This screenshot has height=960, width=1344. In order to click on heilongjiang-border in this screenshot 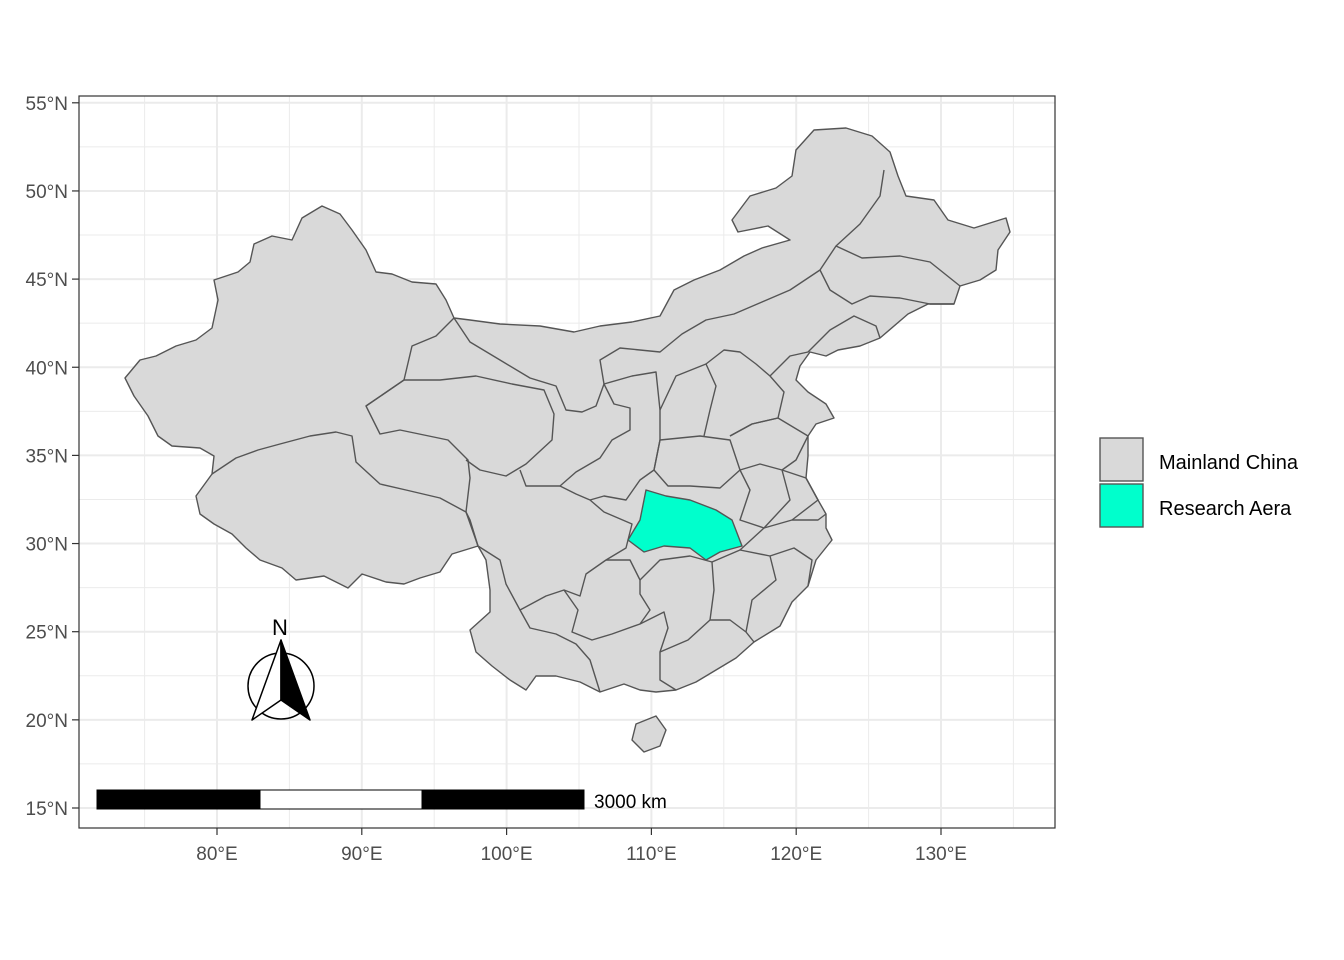, I will do `click(898, 266)`.